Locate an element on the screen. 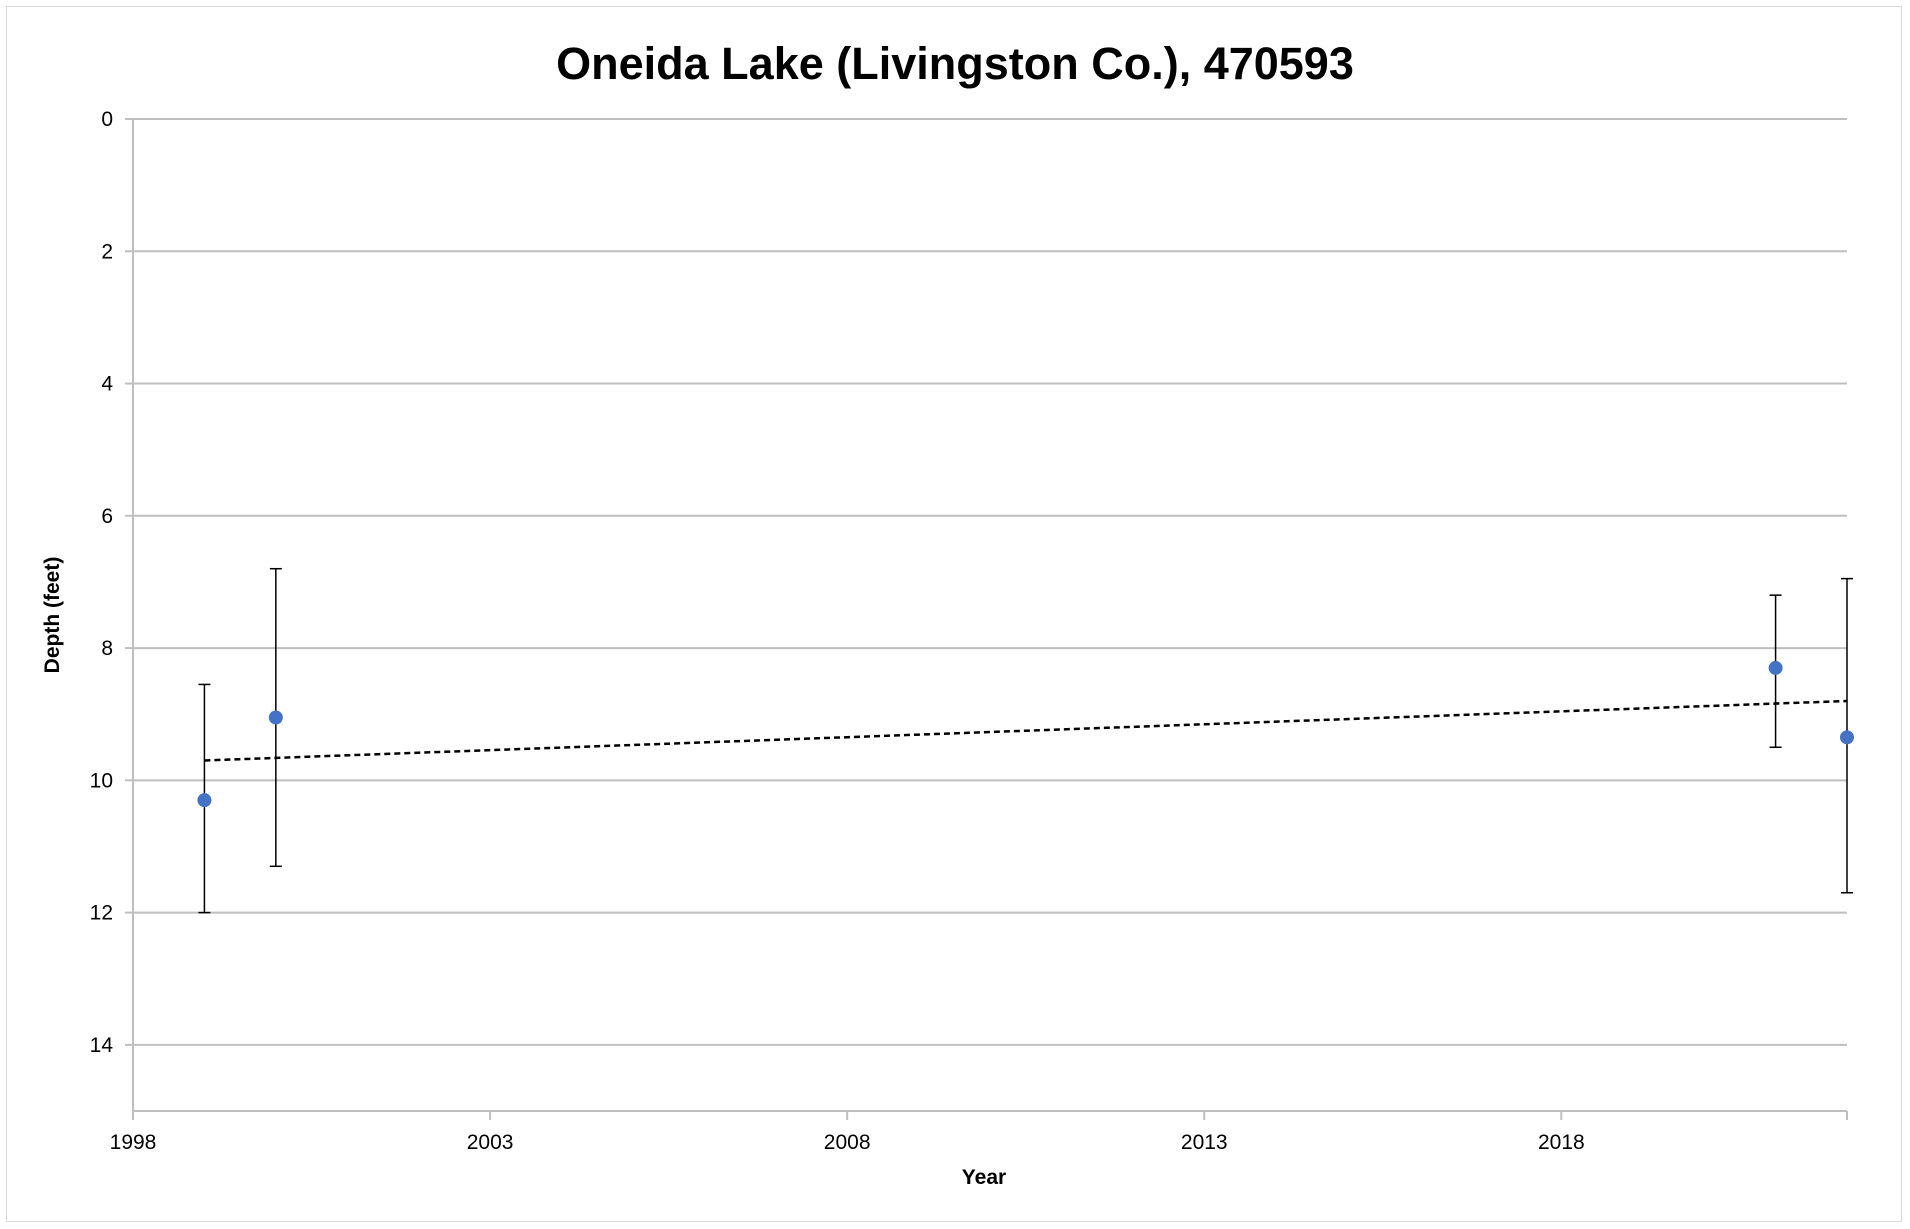  y-tick-label: 8 is located at coordinates (107, 648).